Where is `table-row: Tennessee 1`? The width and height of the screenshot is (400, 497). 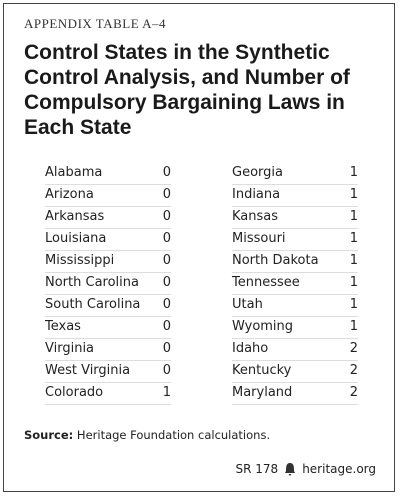
table-row: Tennessee 1 is located at coordinates (295, 283).